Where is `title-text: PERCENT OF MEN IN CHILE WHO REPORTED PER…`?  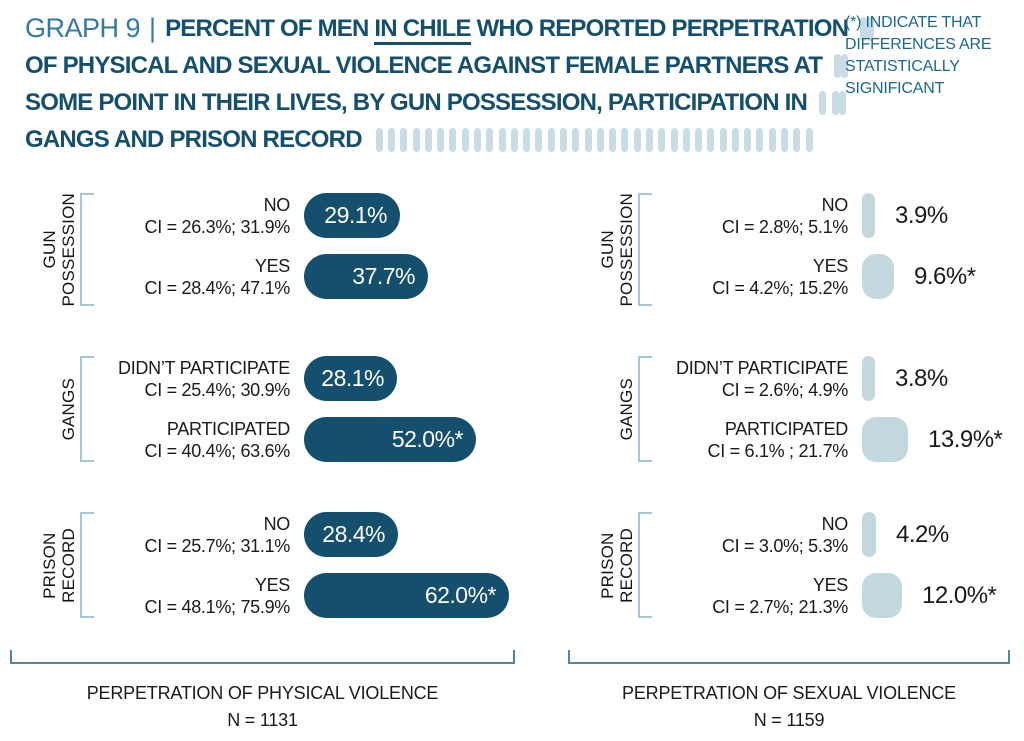
title-text: PERCENT OF MEN IN CHILE WHO REPORTED PER… is located at coordinates (507, 29).